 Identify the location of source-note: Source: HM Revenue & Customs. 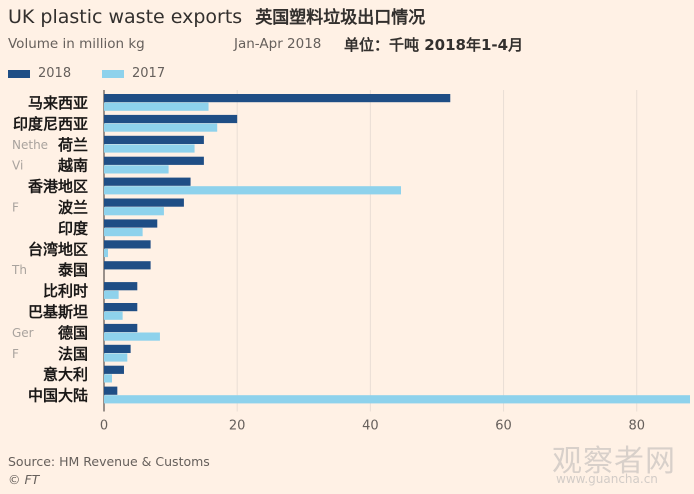
(109, 461).